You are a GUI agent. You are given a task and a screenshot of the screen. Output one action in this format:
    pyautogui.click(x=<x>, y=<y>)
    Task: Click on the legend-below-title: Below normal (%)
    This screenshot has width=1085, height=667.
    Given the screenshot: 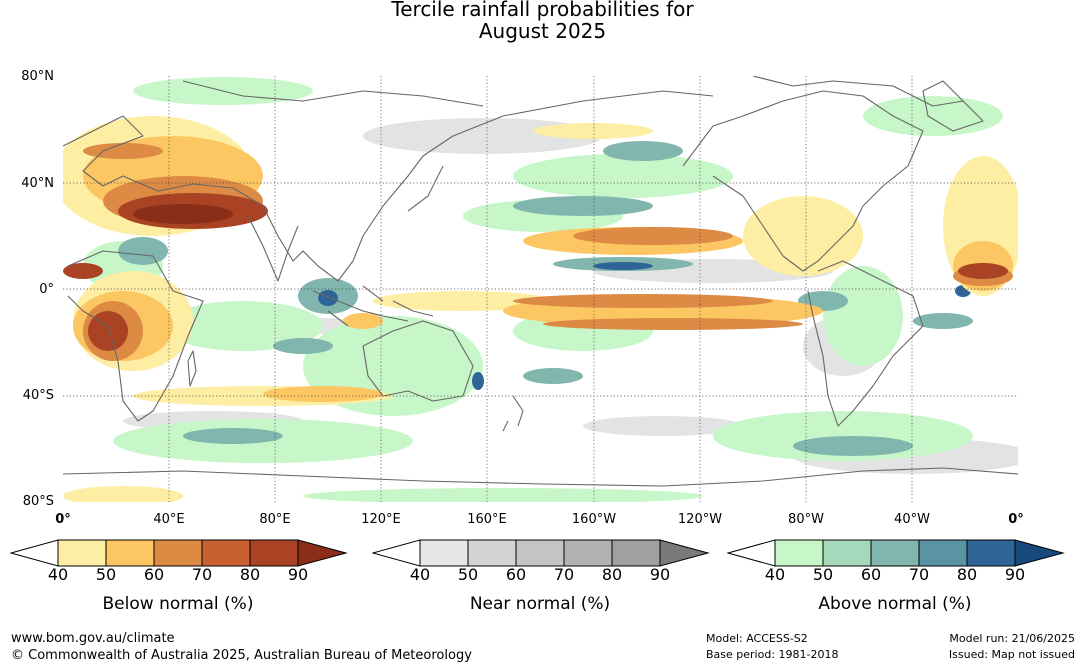 What is the action you would take?
    pyautogui.click(x=178, y=604)
    